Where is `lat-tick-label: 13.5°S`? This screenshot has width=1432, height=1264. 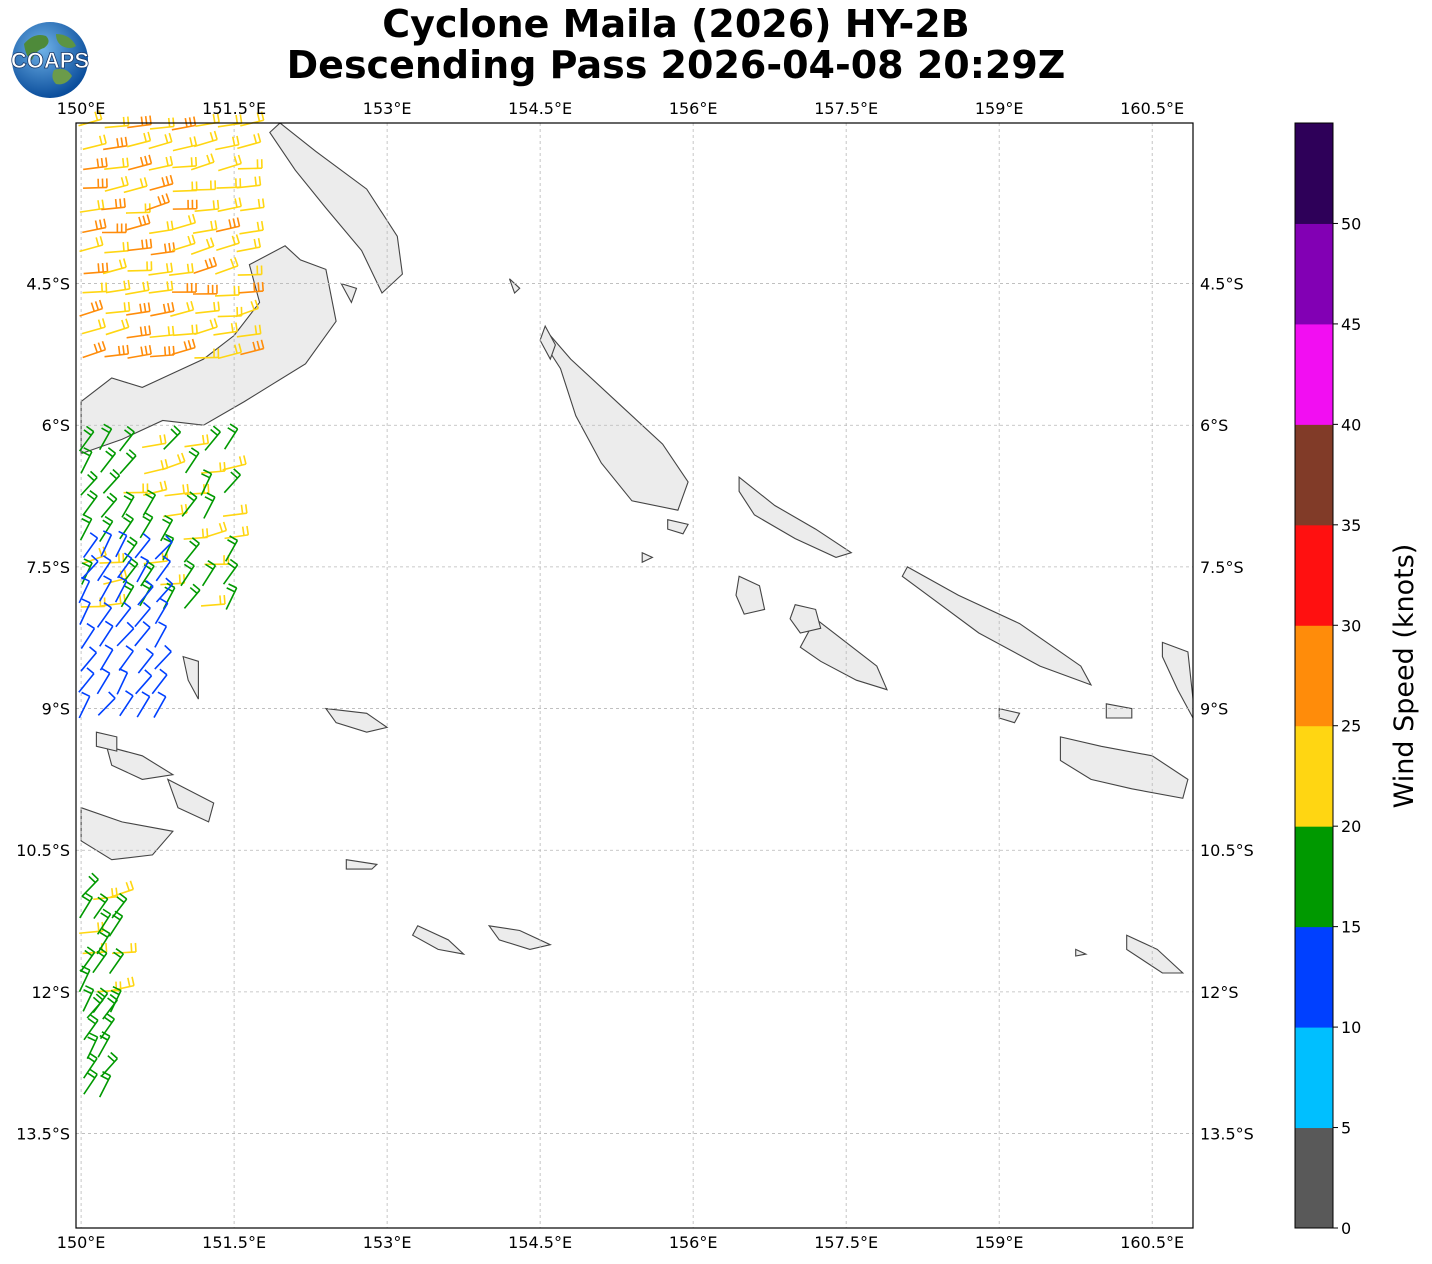 lat-tick-label: 13.5°S is located at coordinates (43, 1134).